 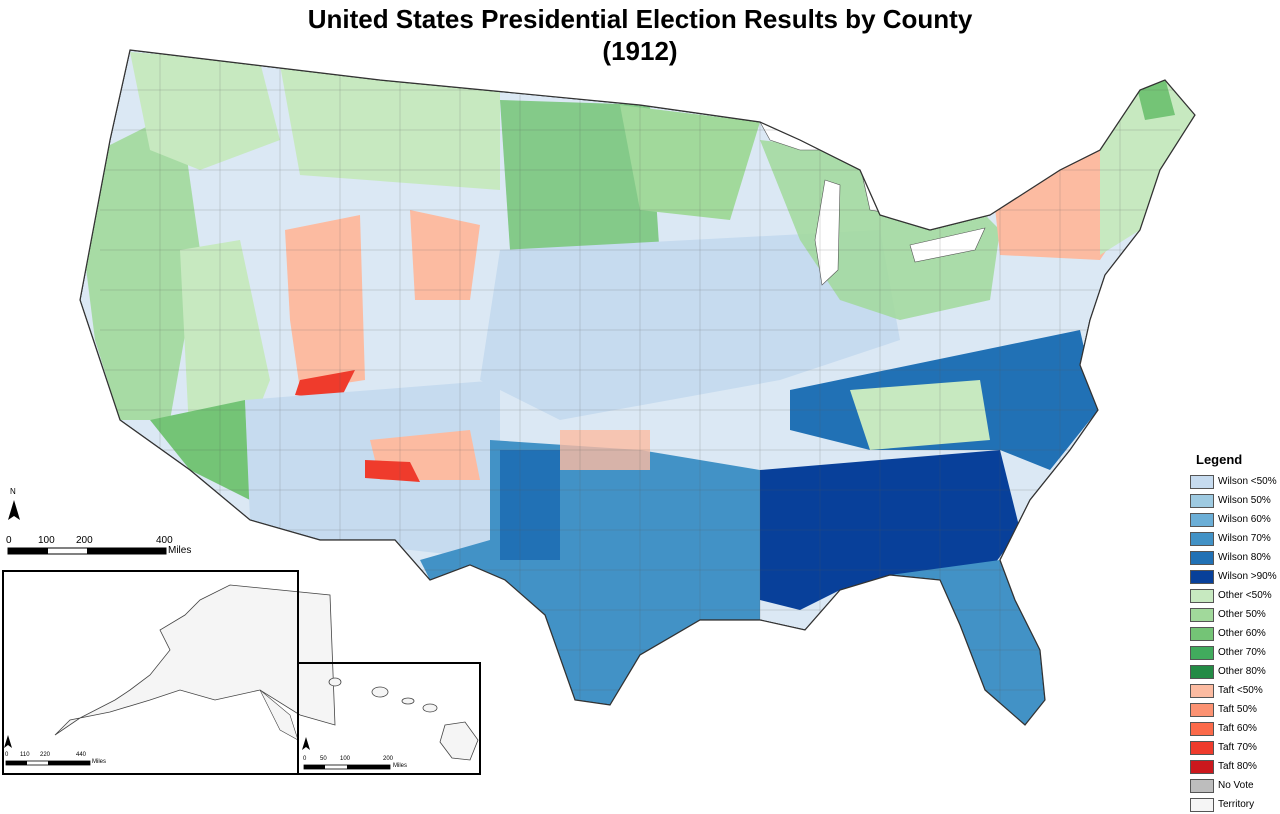 I want to click on alaska-scale-tick-2: 220, so click(x=45, y=755).